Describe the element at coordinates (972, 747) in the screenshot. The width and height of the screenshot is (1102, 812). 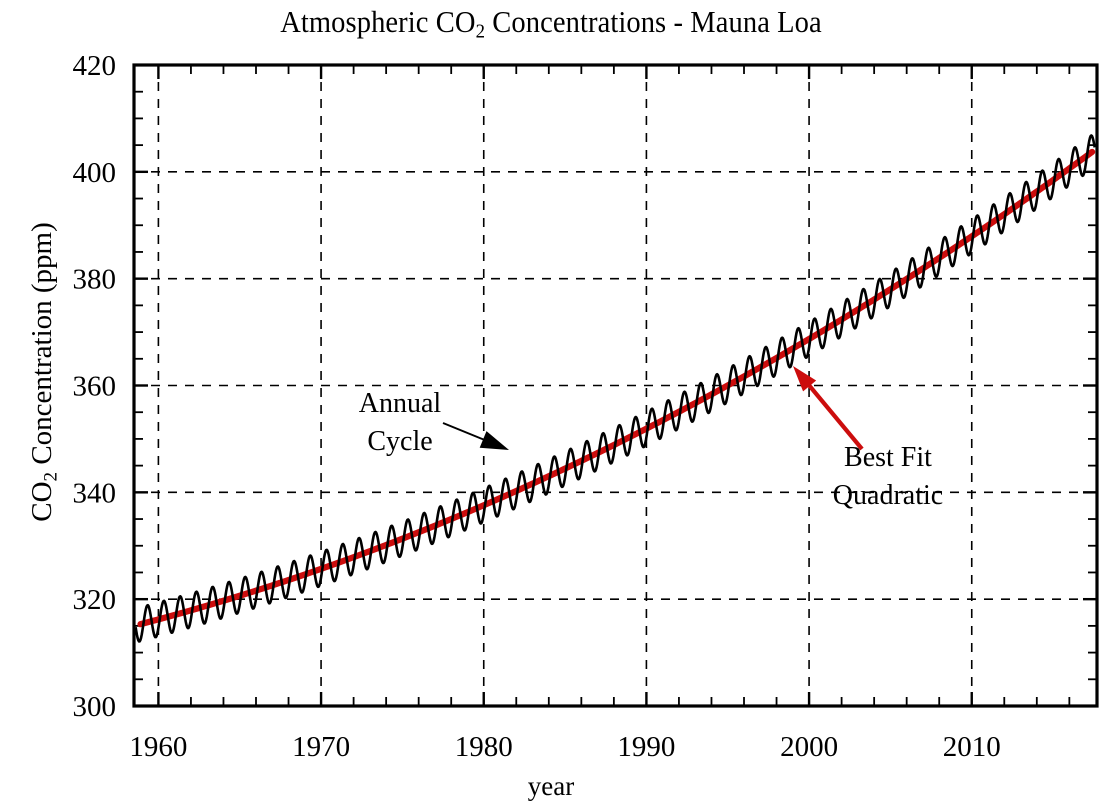
I see `x-tick-label: 2010` at that location.